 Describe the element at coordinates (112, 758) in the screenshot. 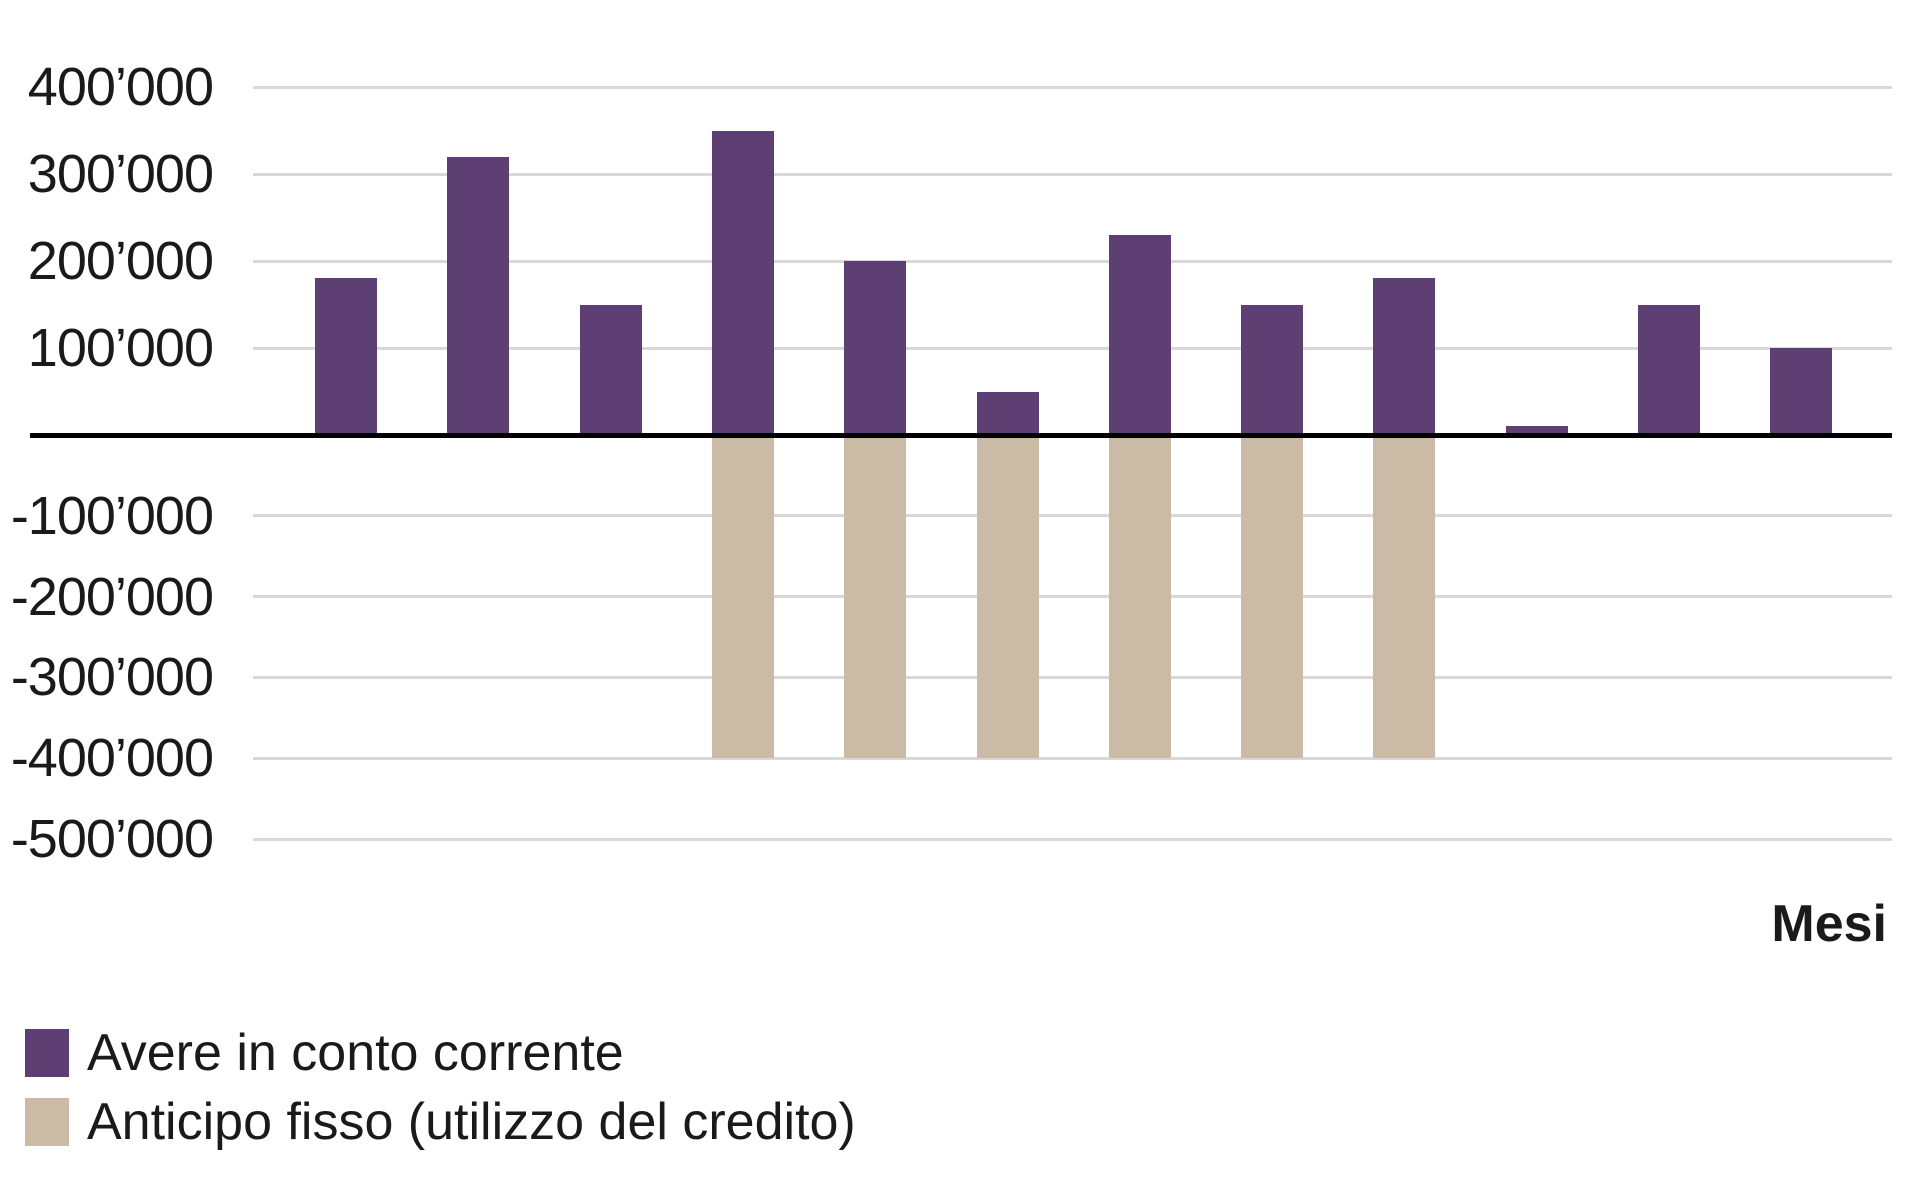

I see `y-tick-label: -400’000` at that location.